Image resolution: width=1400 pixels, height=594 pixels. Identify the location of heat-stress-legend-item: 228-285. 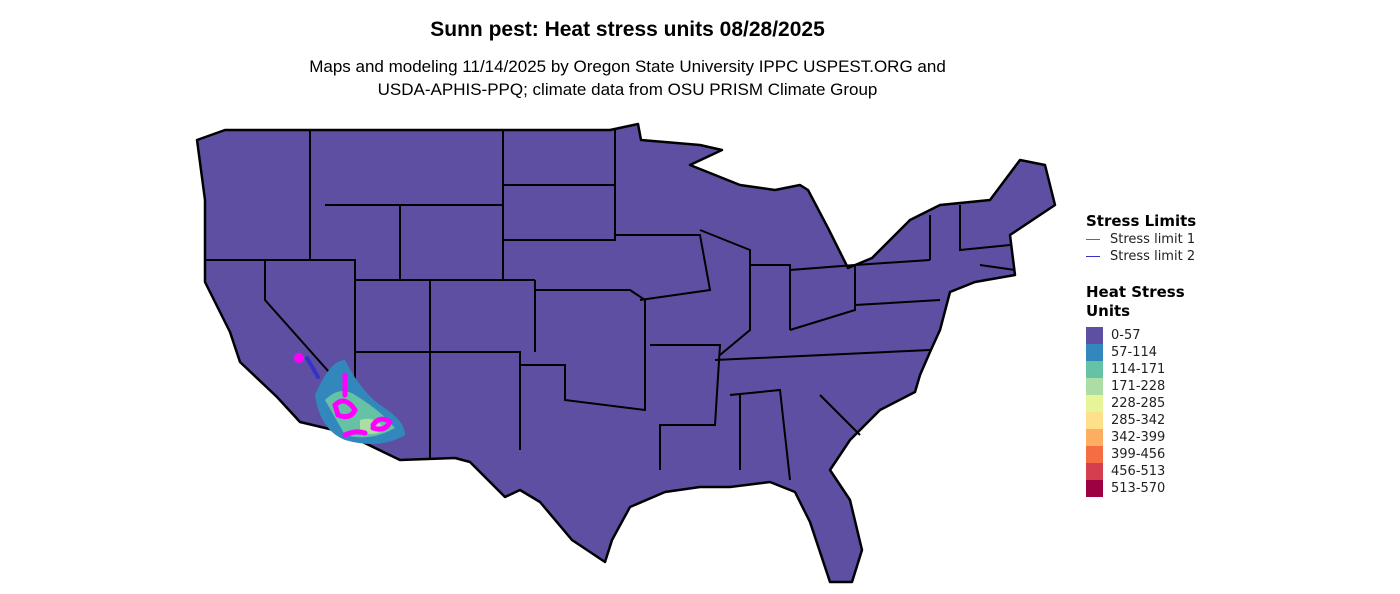
(1135, 403).